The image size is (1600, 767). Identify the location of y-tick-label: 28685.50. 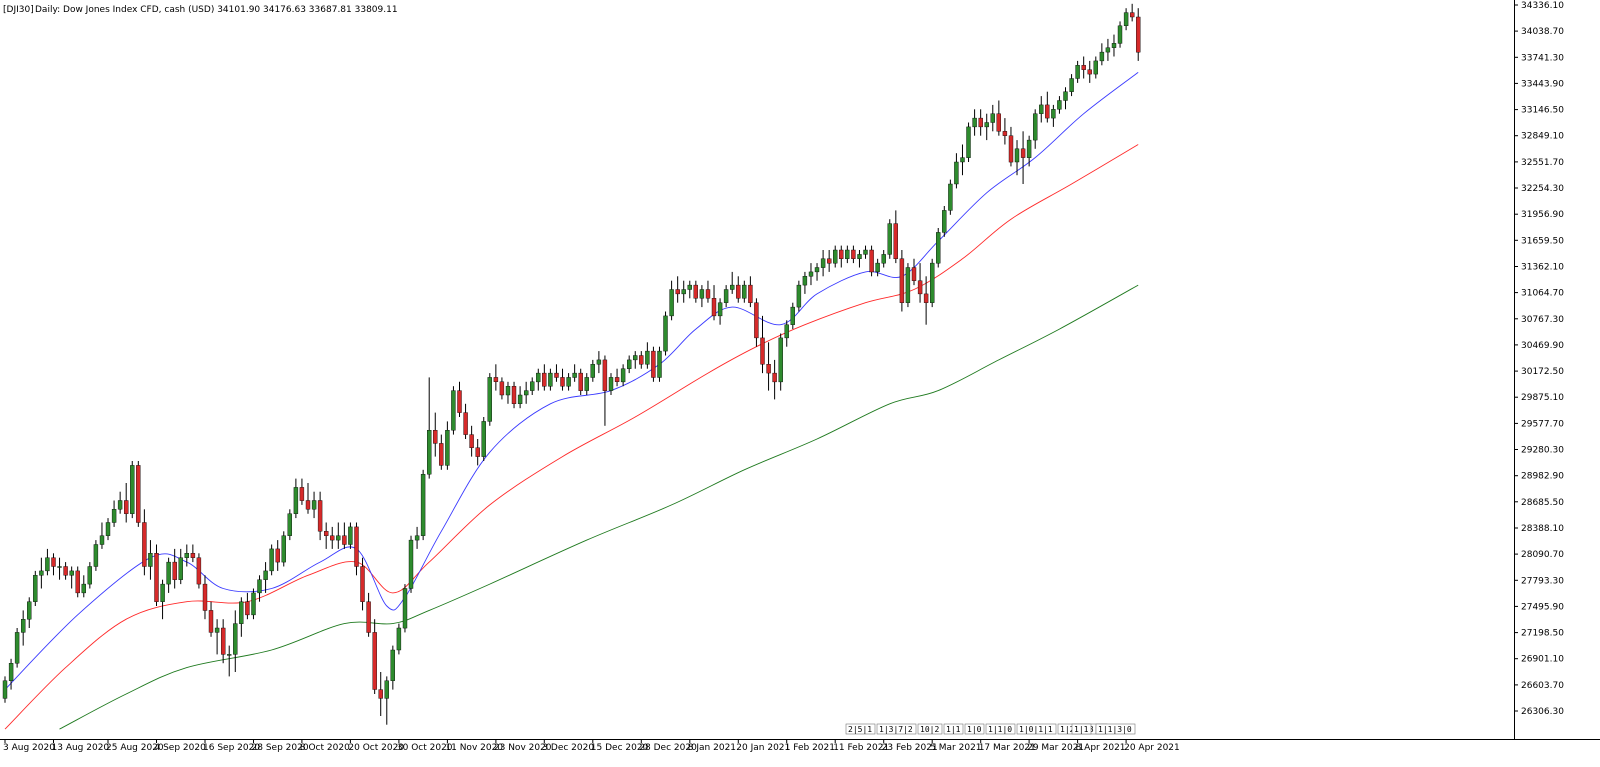
(1542, 503).